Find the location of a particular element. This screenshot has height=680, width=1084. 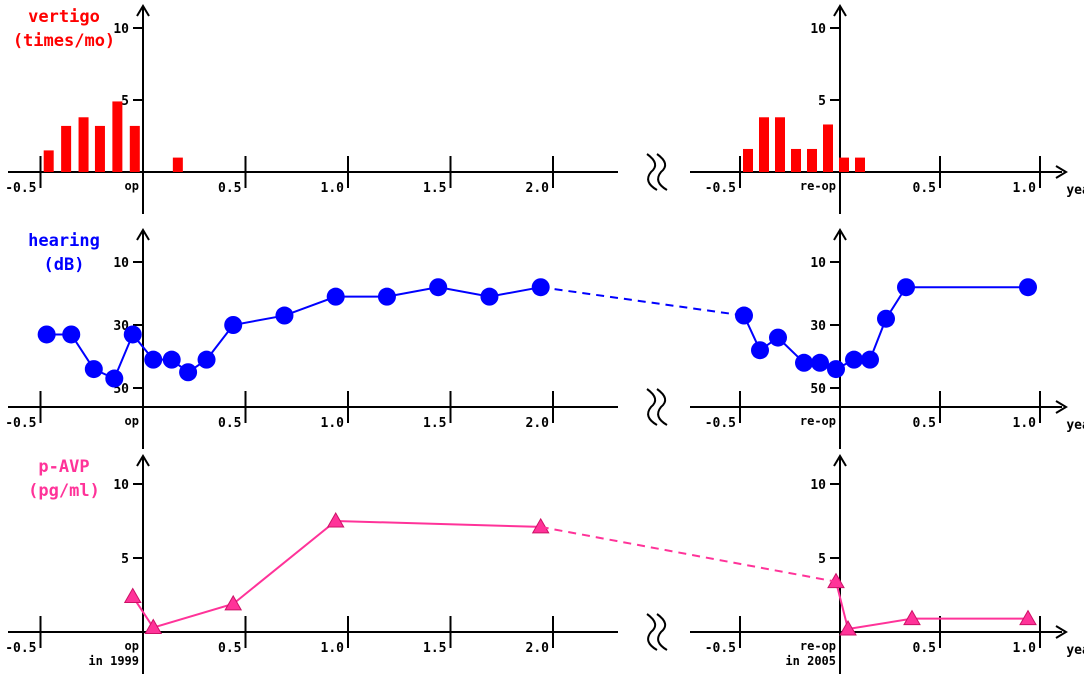

panel-title-line: (times/mo) is located at coordinates (64, 41).